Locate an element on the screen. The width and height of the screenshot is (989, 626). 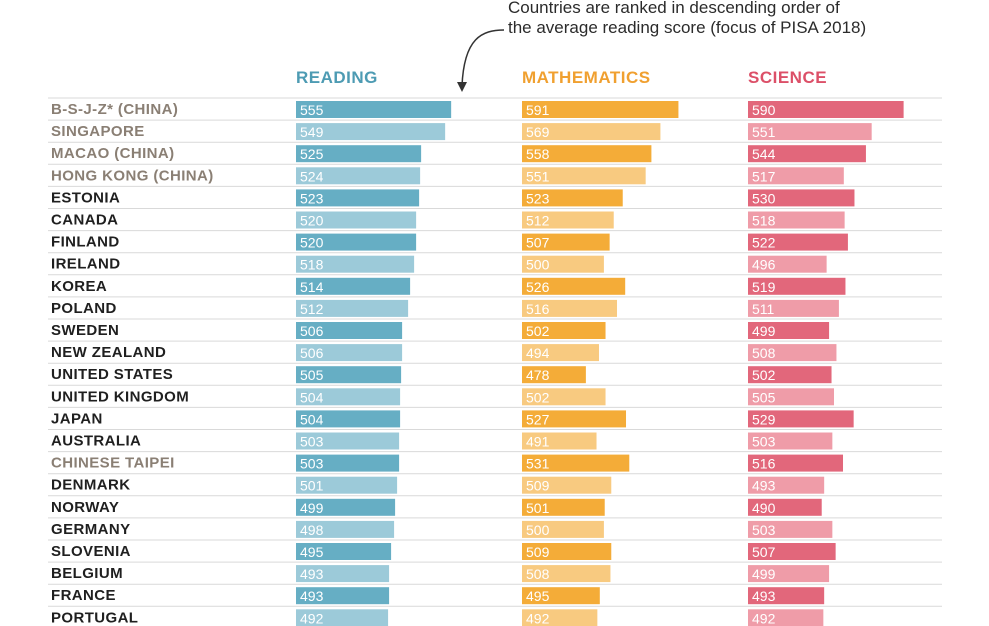
mathematics-value-label: 527 is located at coordinates (538, 419).